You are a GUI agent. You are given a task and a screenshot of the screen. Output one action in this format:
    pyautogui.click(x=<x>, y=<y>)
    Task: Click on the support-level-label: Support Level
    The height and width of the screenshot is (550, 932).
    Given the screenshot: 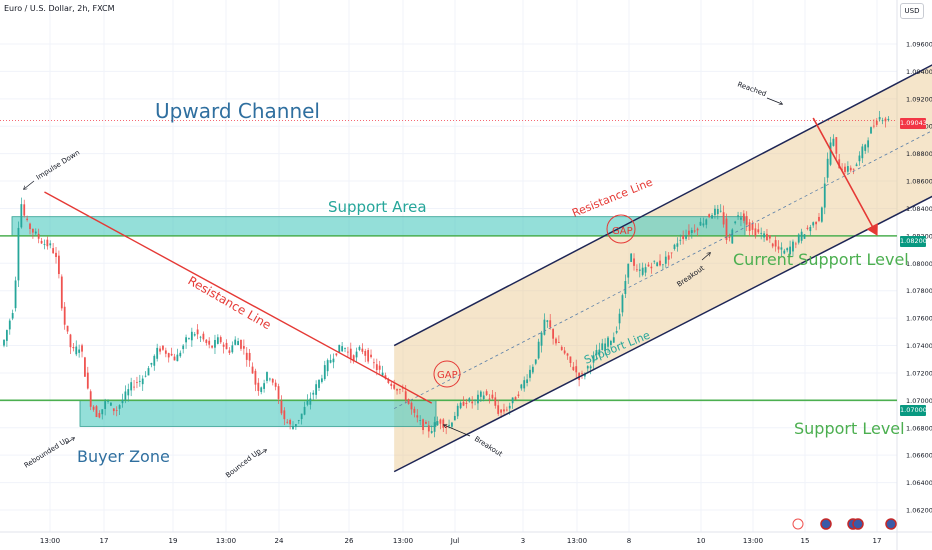 What is the action you would take?
    pyautogui.click(x=849, y=428)
    